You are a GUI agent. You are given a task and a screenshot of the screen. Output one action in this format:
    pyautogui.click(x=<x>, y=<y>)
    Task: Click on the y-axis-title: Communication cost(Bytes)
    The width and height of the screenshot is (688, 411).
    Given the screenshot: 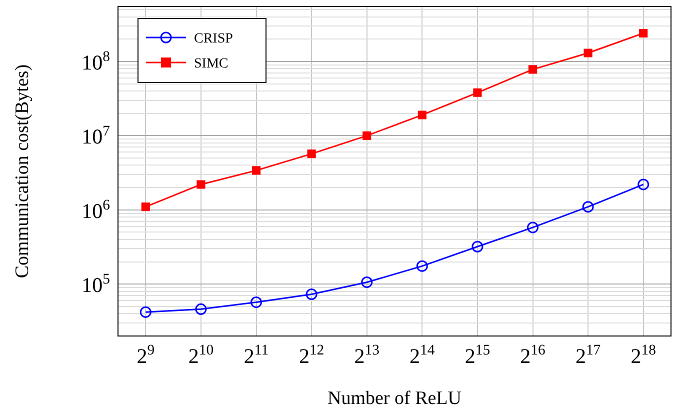 What is the action you would take?
    pyautogui.click(x=22, y=171)
    